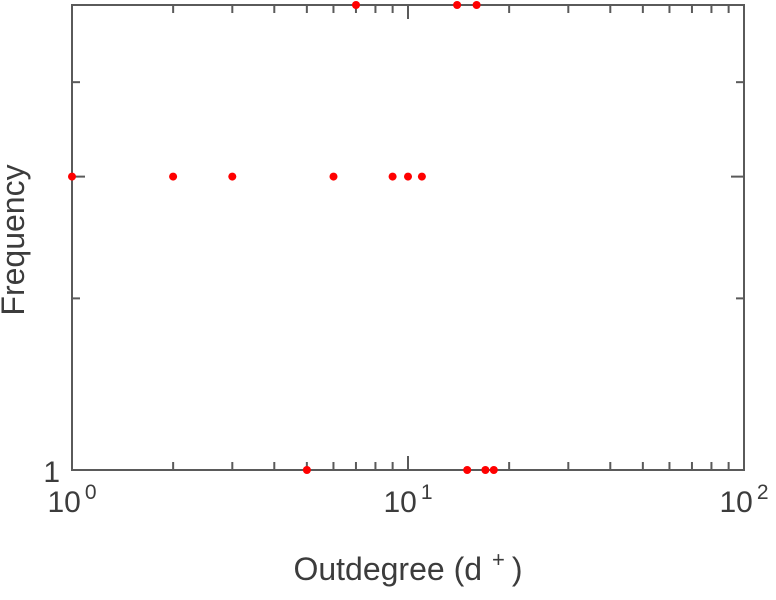 This screenshot has height=600, width=776. Describe the element at coordinates (91, 492) in the screenshot. I see `x-tick-exponent: 0` at that location.